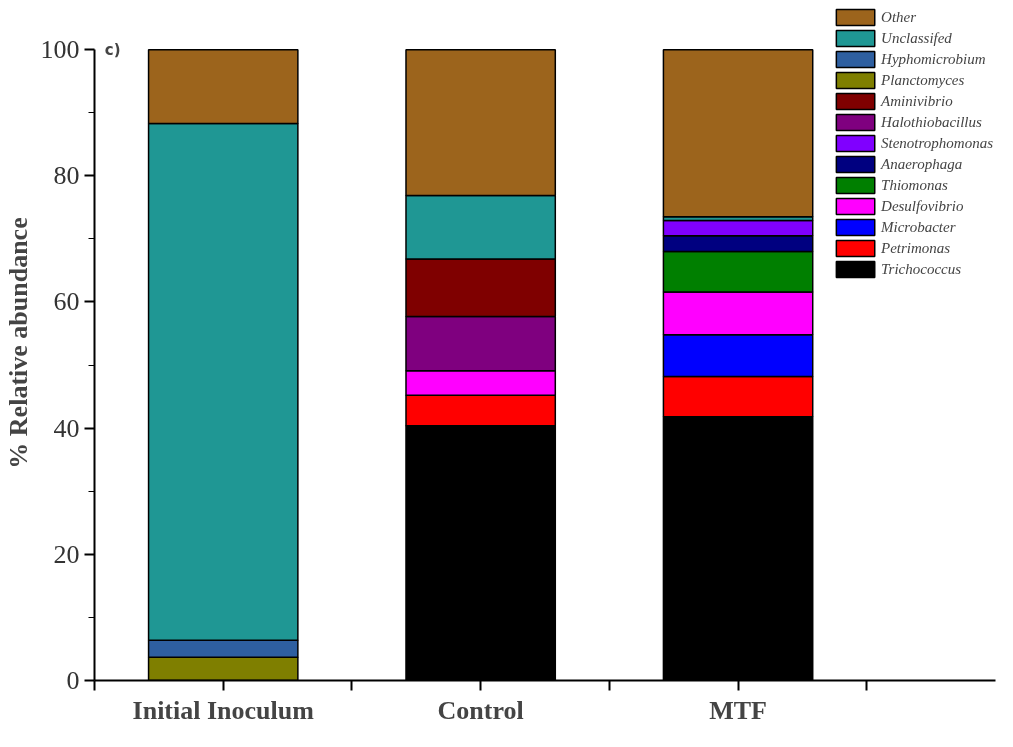 Image resolution: width=1013 pixels, height=747 pixels. Describe the element at coordinates (899, 17) in the screenshot. I see `legend-label: Other` at that location.